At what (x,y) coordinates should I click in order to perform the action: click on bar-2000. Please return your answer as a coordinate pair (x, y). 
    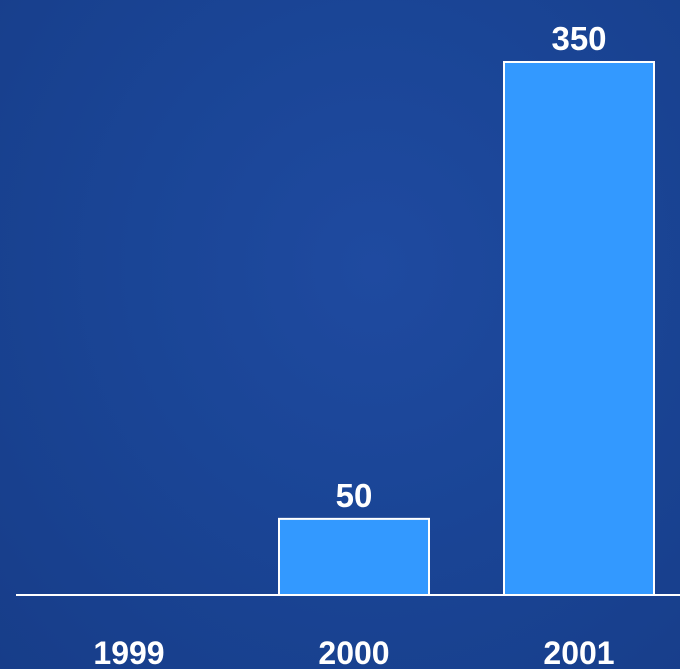
    Looking at the image, I should click on (354, 556).